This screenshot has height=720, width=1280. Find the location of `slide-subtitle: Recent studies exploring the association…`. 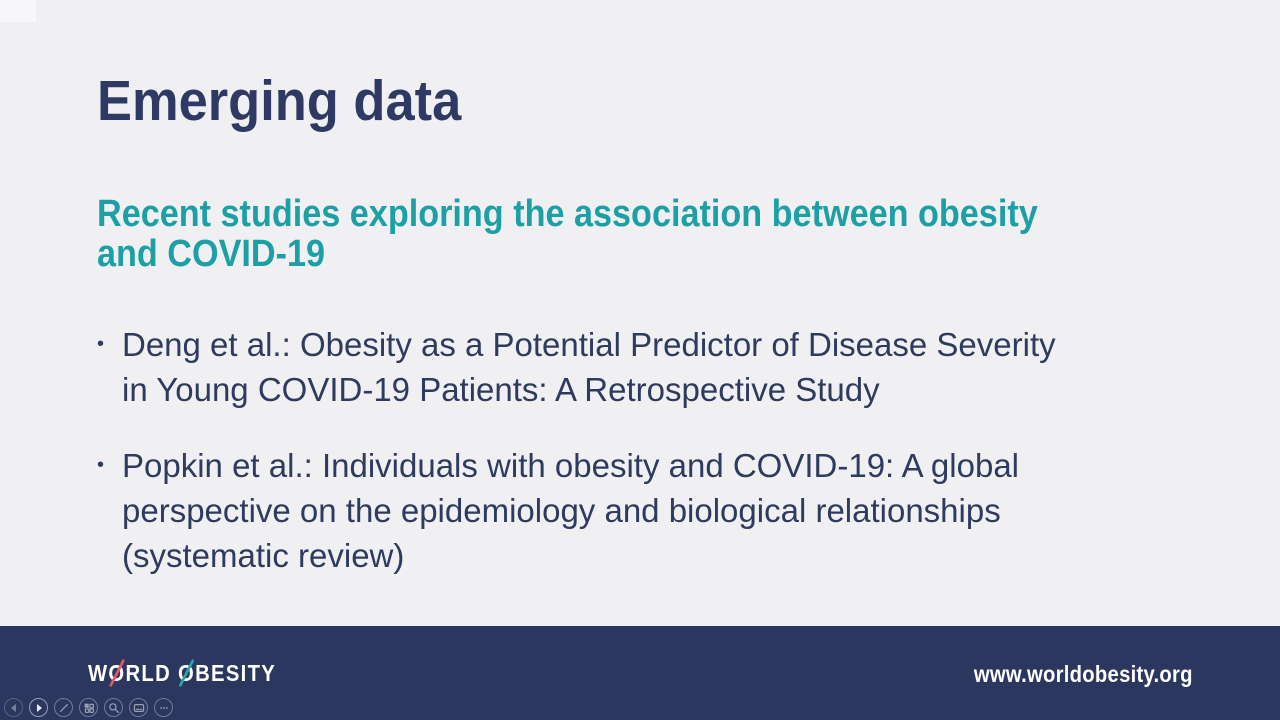

slide-subtitle: Recent studies exploring the association… is located at coordinates (567, 234).